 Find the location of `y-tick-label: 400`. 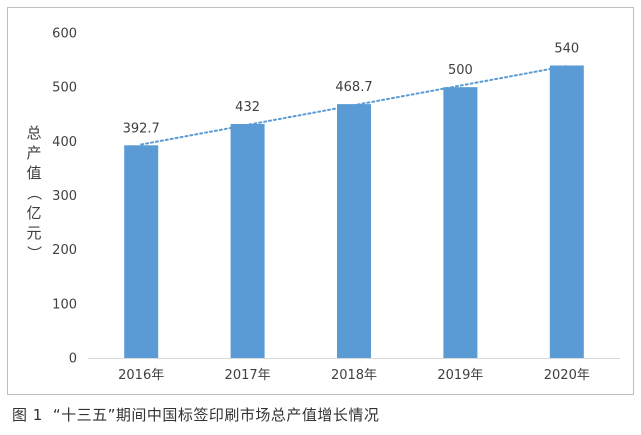

y-tick-label: 400 is located at coordinates (64, 142).